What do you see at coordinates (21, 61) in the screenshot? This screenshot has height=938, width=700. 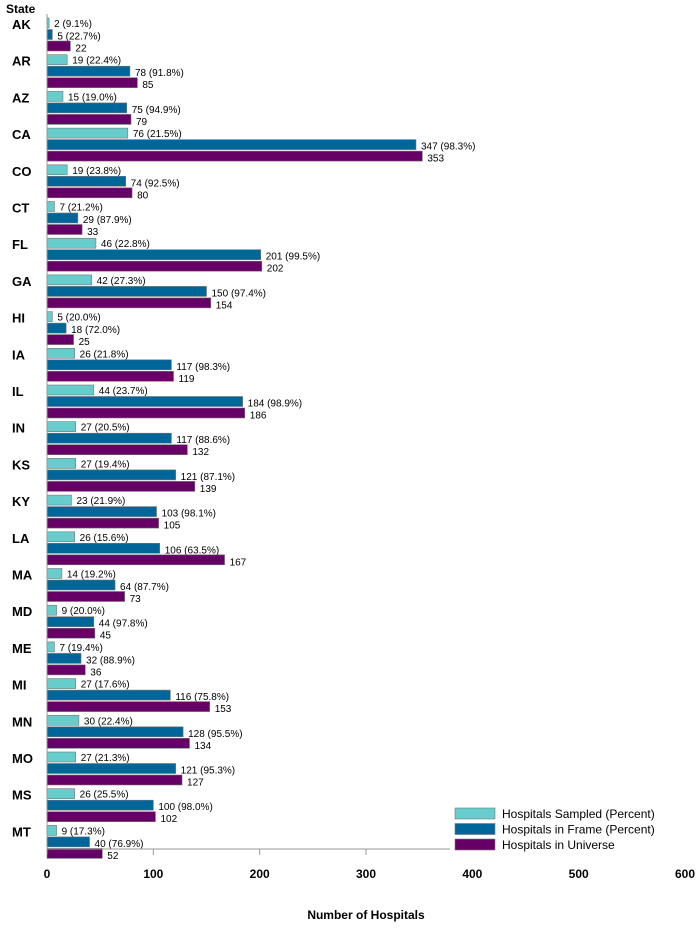 I see `state-label: AR` at bounding box center [21, 61].